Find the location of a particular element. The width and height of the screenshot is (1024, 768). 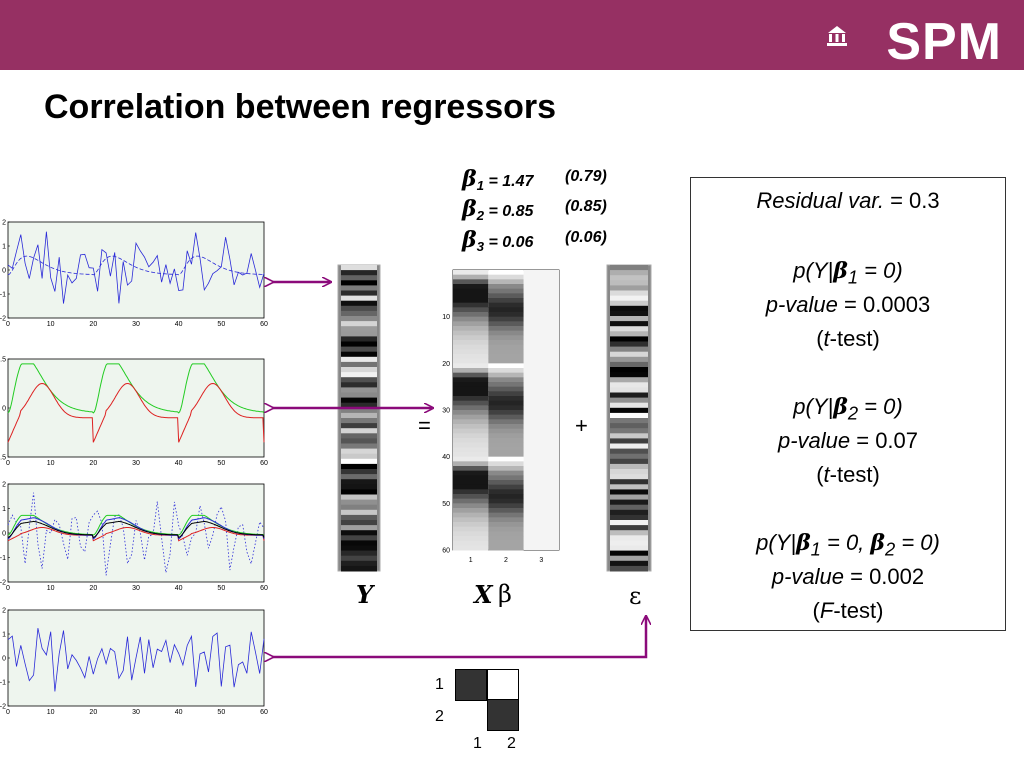

x-tick-label: 0 is located at coordinates (8, 324).